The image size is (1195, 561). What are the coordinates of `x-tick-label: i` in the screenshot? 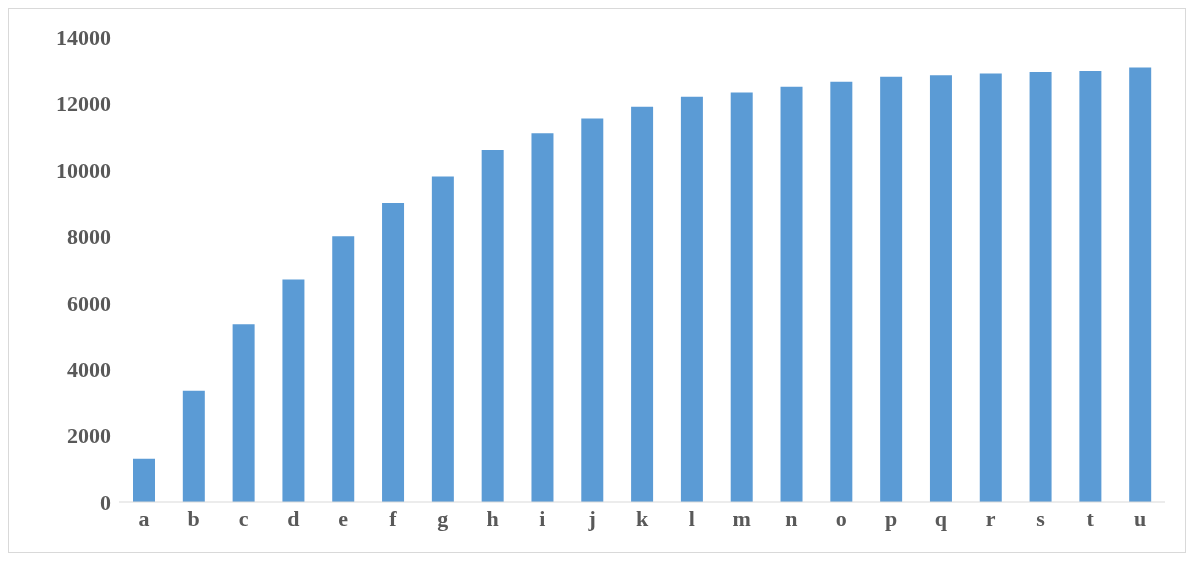 It's located at (542, 518).